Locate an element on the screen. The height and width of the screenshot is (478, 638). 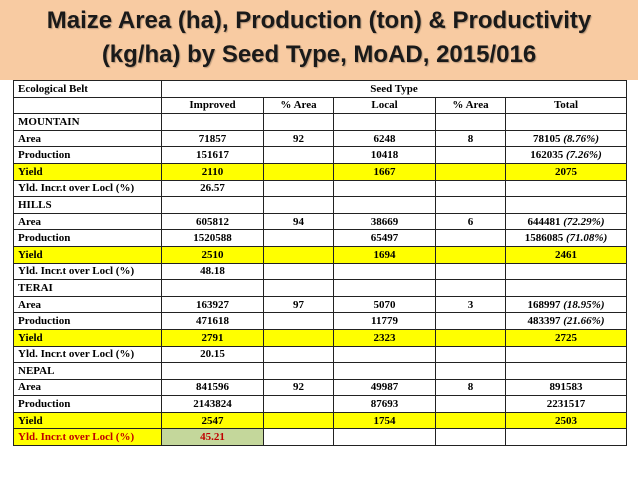
area-total: 644481 (72.29%) is located at coordinates (566, 221).